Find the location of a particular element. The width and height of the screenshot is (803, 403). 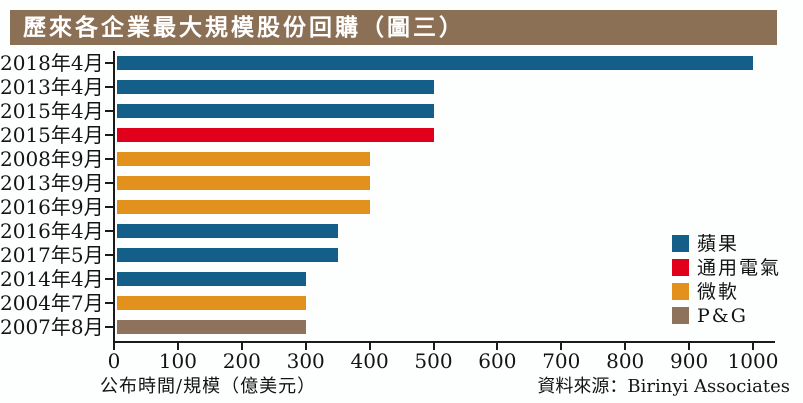

legend-label: P&G is located at coordinates (722, 316).